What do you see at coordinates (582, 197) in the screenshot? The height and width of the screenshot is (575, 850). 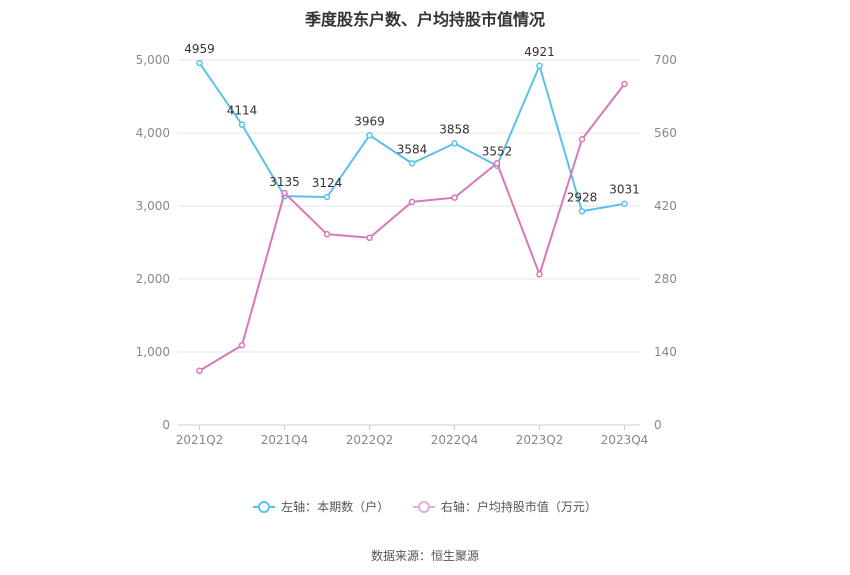 I see `data-label: 2928` at bounding box center [582, 197].